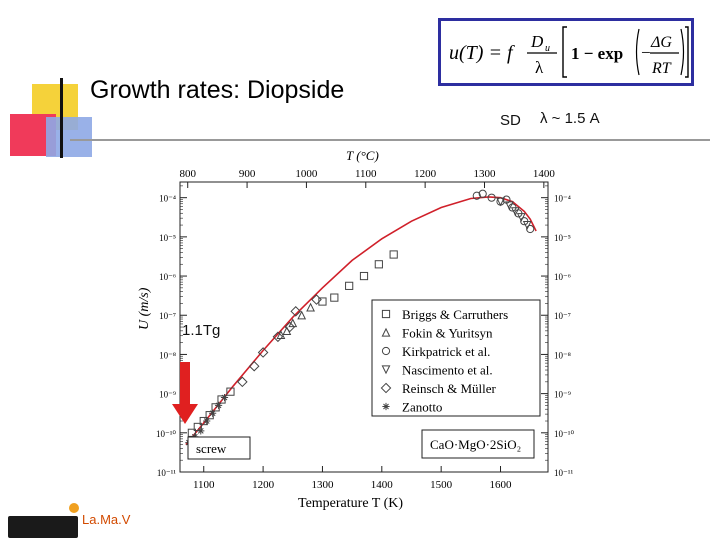  I want to click on y-tick-label-left-7: 10⁻¹¹, so click(166, 473).